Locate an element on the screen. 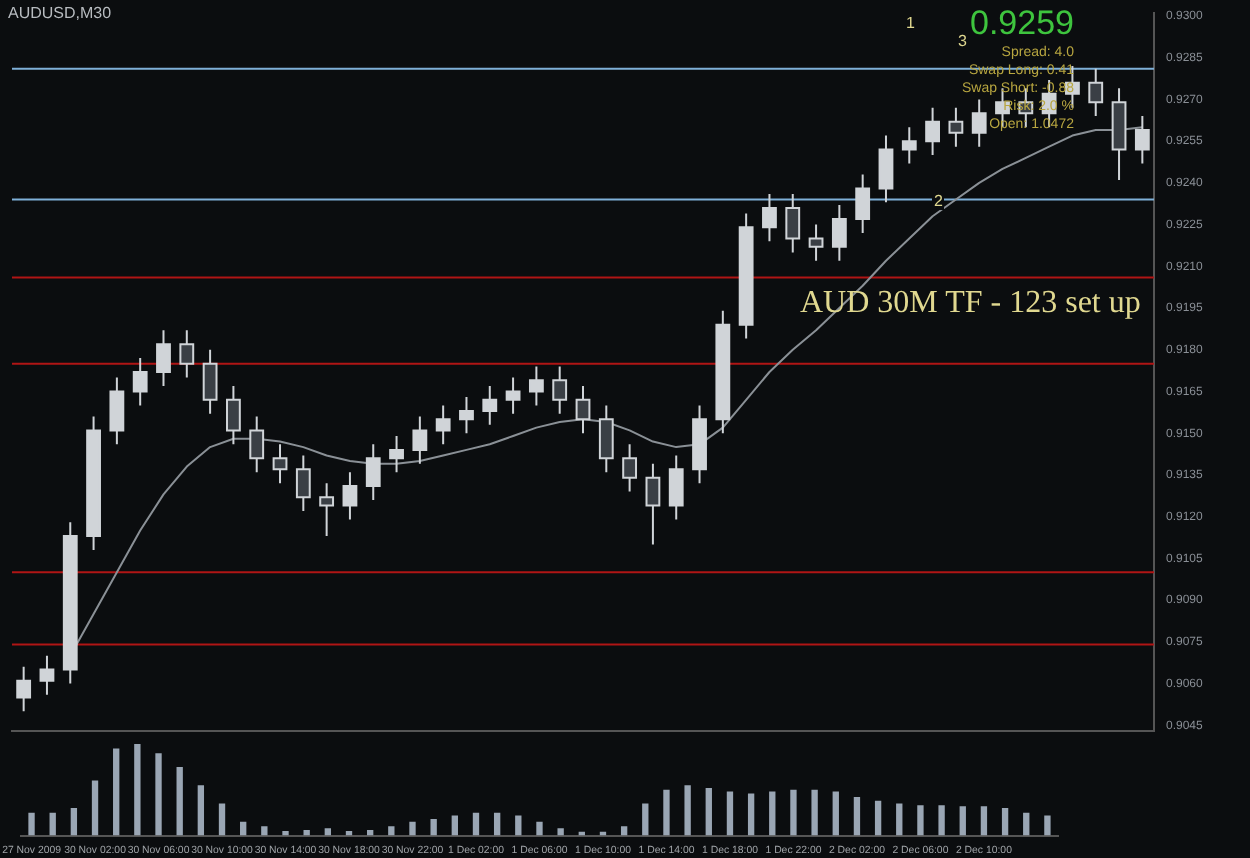 The image size is (1250, 858). chart-title: AUDUSD,M30 is located at coordinates (60, 13).